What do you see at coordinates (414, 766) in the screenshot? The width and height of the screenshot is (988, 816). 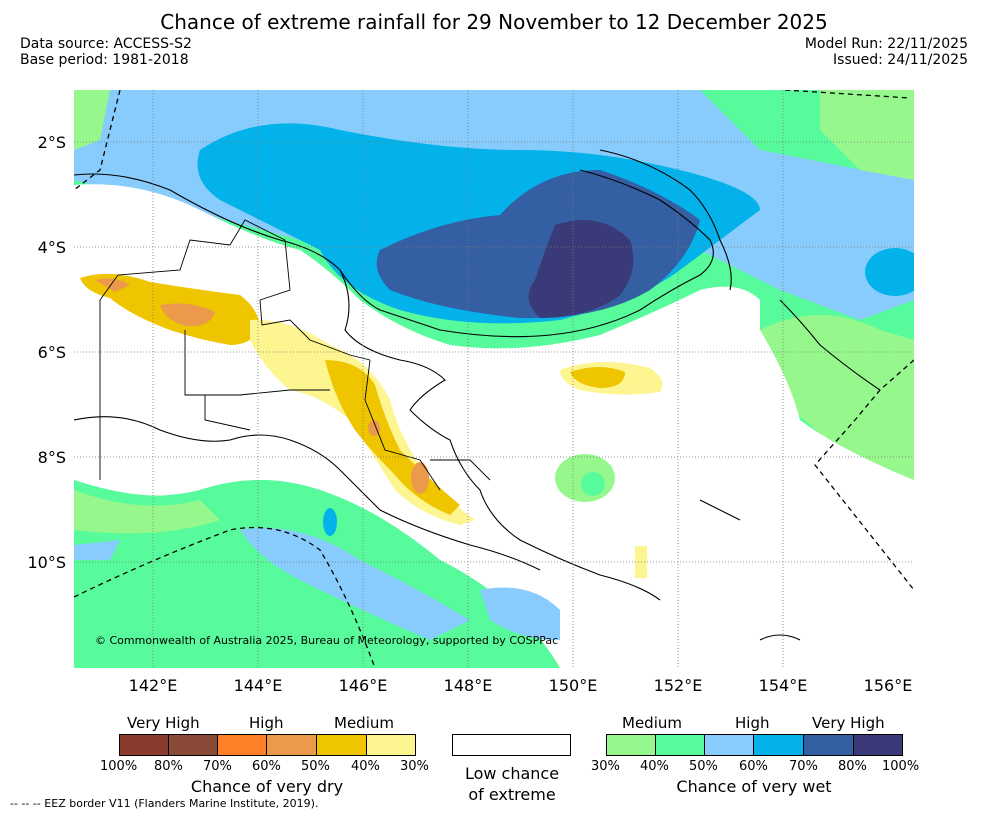 I see `dry-tick-30: 30%` at bounding box center [414, 766].